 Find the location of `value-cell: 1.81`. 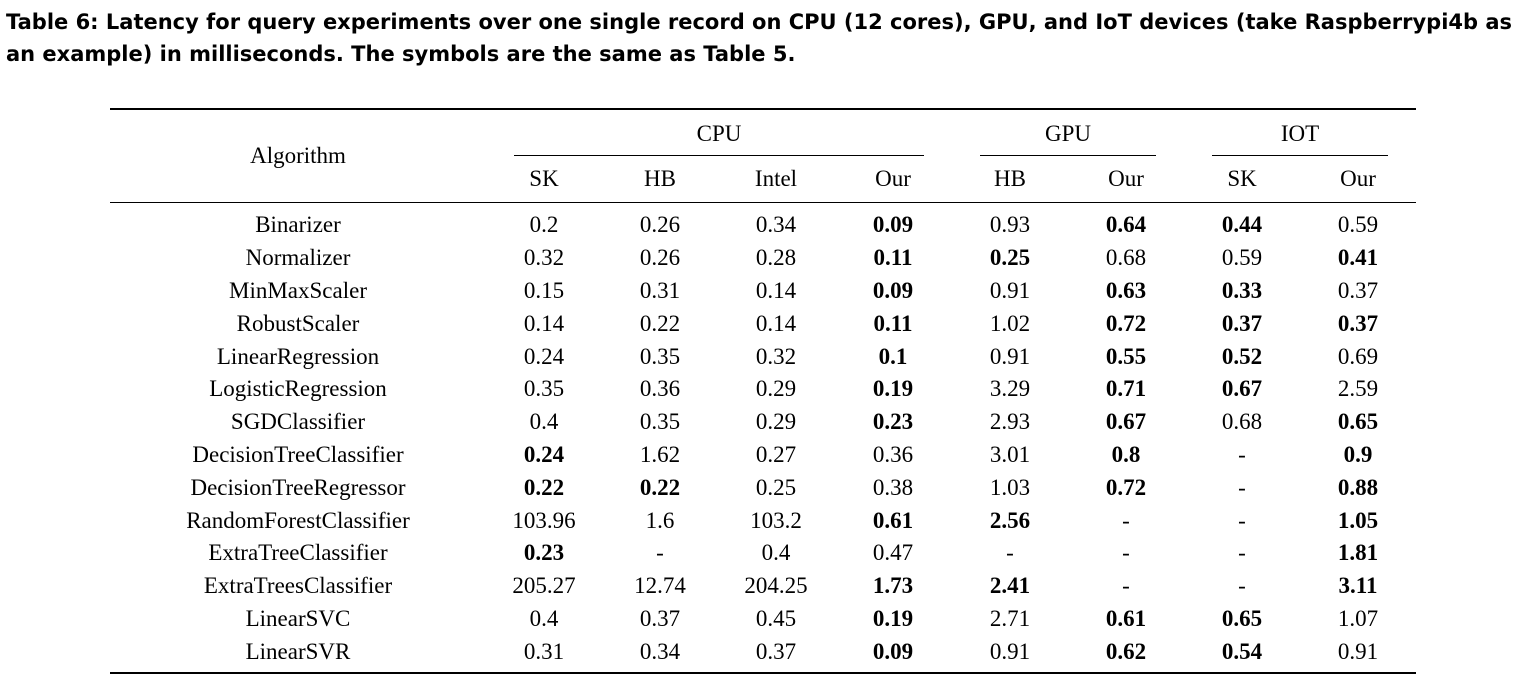

value-cell: 1.81 is located at coordinates (1358, 553).